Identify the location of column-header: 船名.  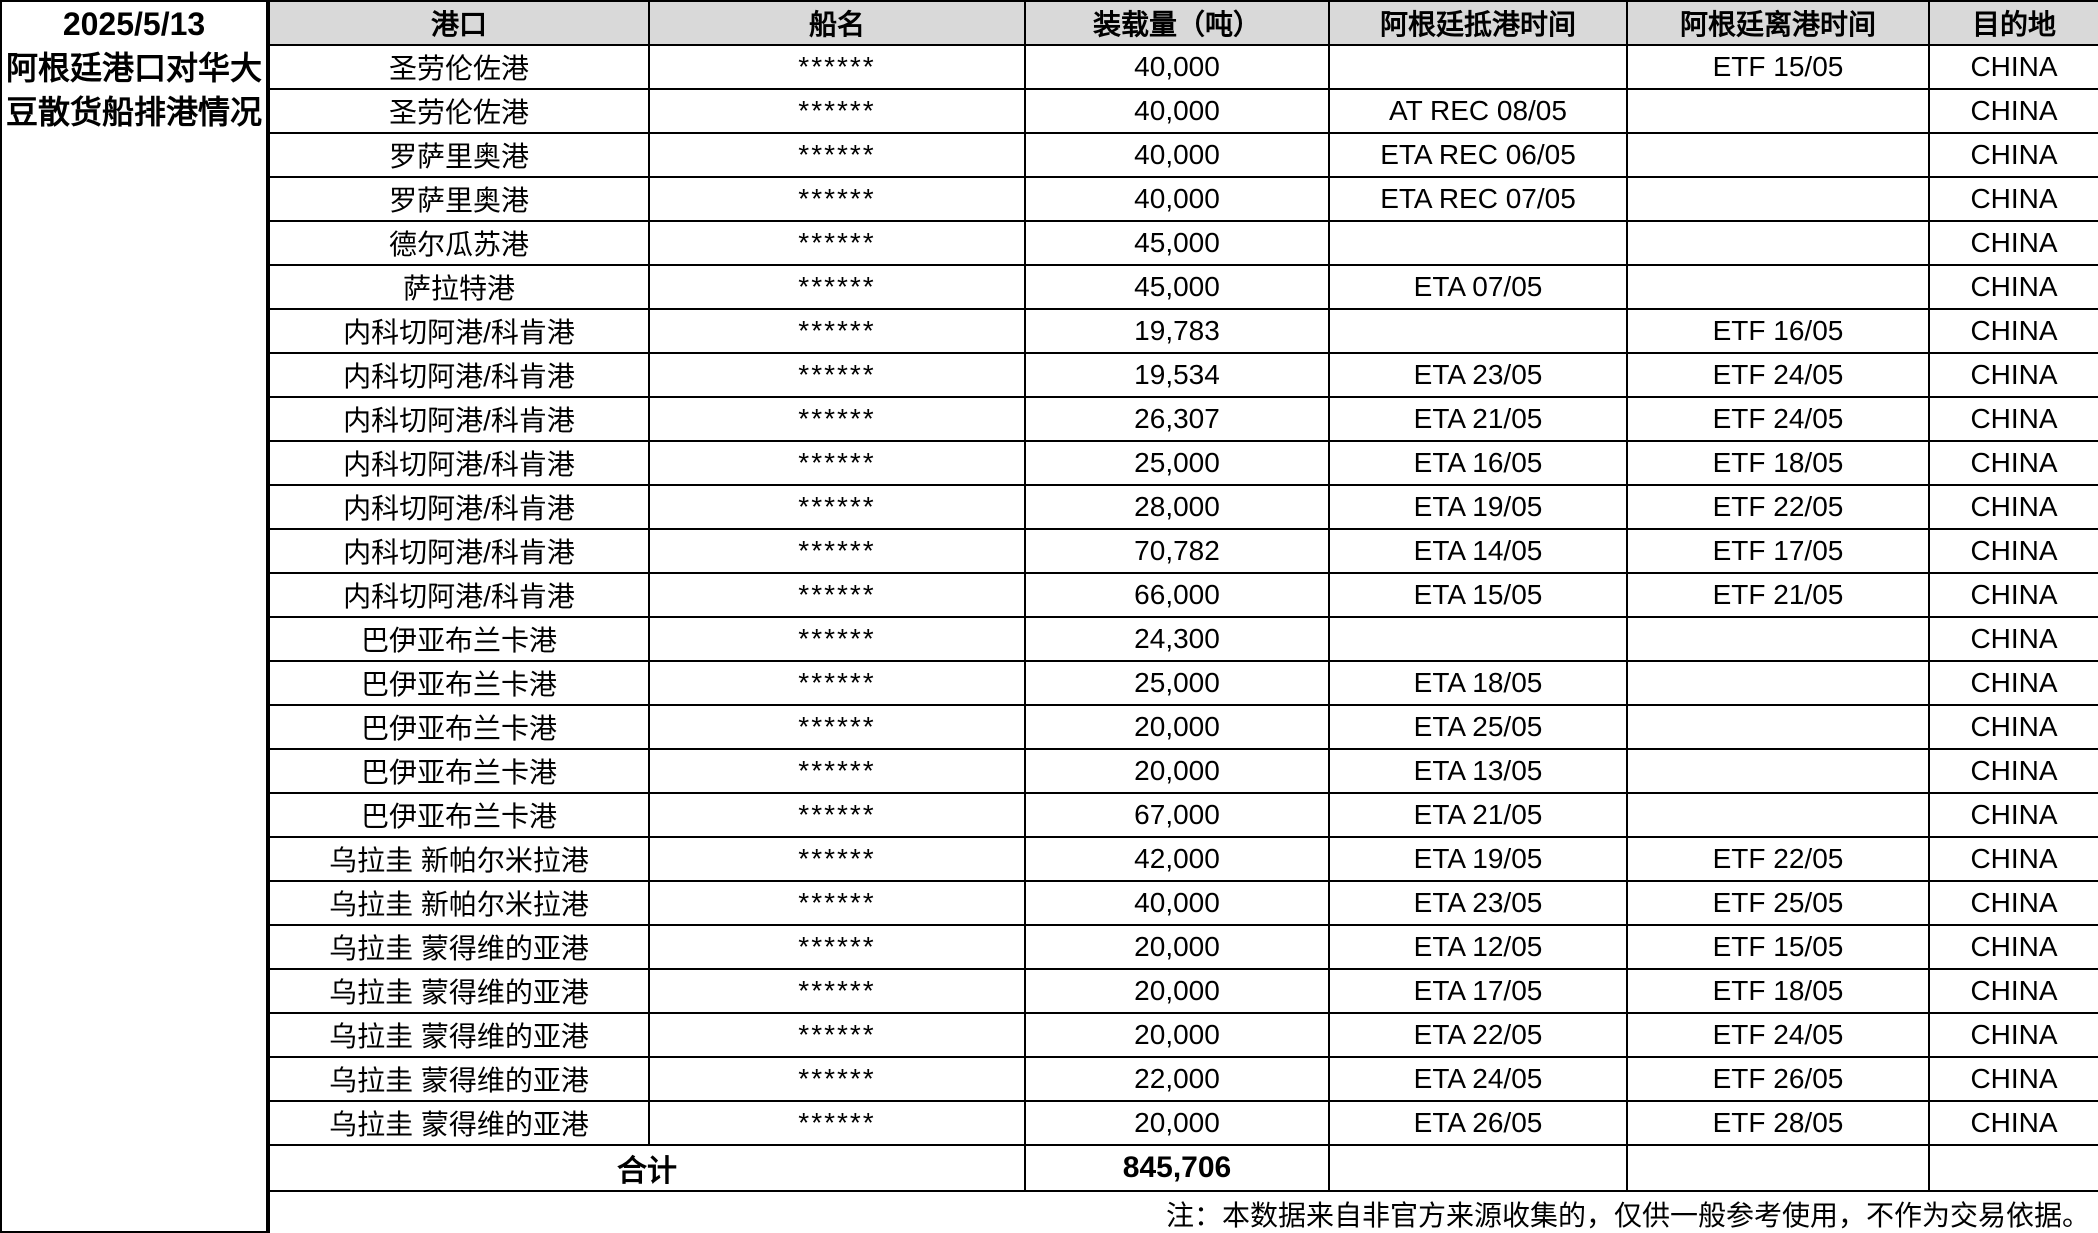
(837, 23).